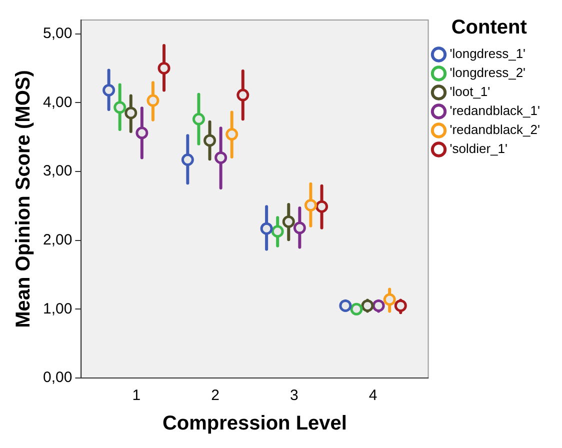  What do you see at coordinates (489, 27) in the screenshot?
I see `legend-title: Content` at bounding box center [489, 27].